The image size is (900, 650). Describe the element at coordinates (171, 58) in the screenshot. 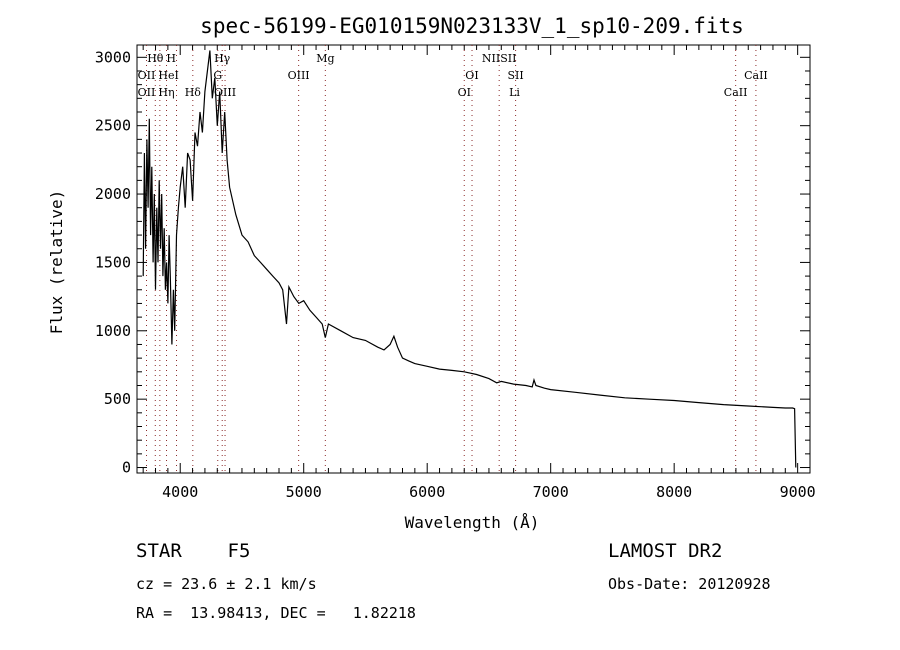

I see `spectral-line-label: H` at that location.